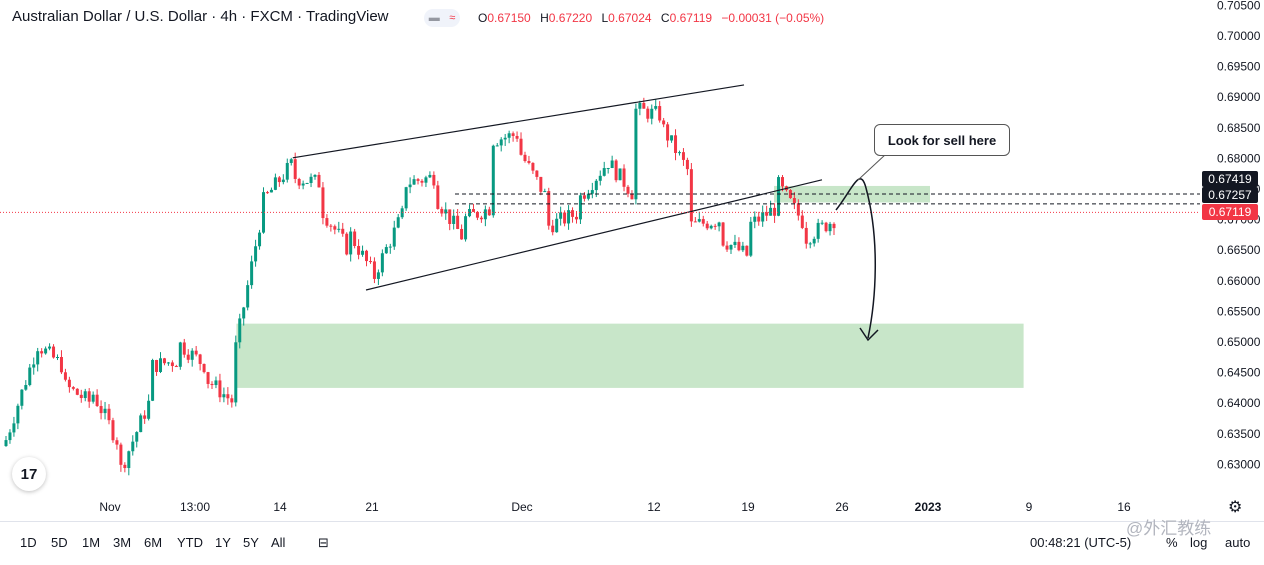  What do you see at coordinates (521, 507) in the screenshot?
I see `x-tick-label: Dec` at bounding box center [521, 507].